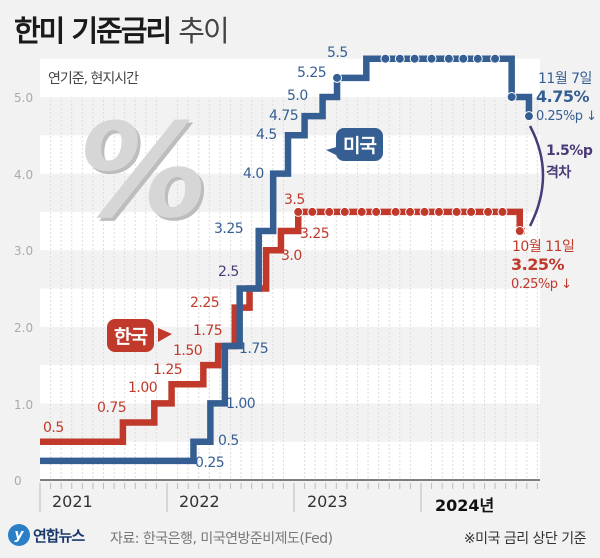 The image size is (600, 558). I want to click on korea-data-label: 1.25, so click(168, 370).